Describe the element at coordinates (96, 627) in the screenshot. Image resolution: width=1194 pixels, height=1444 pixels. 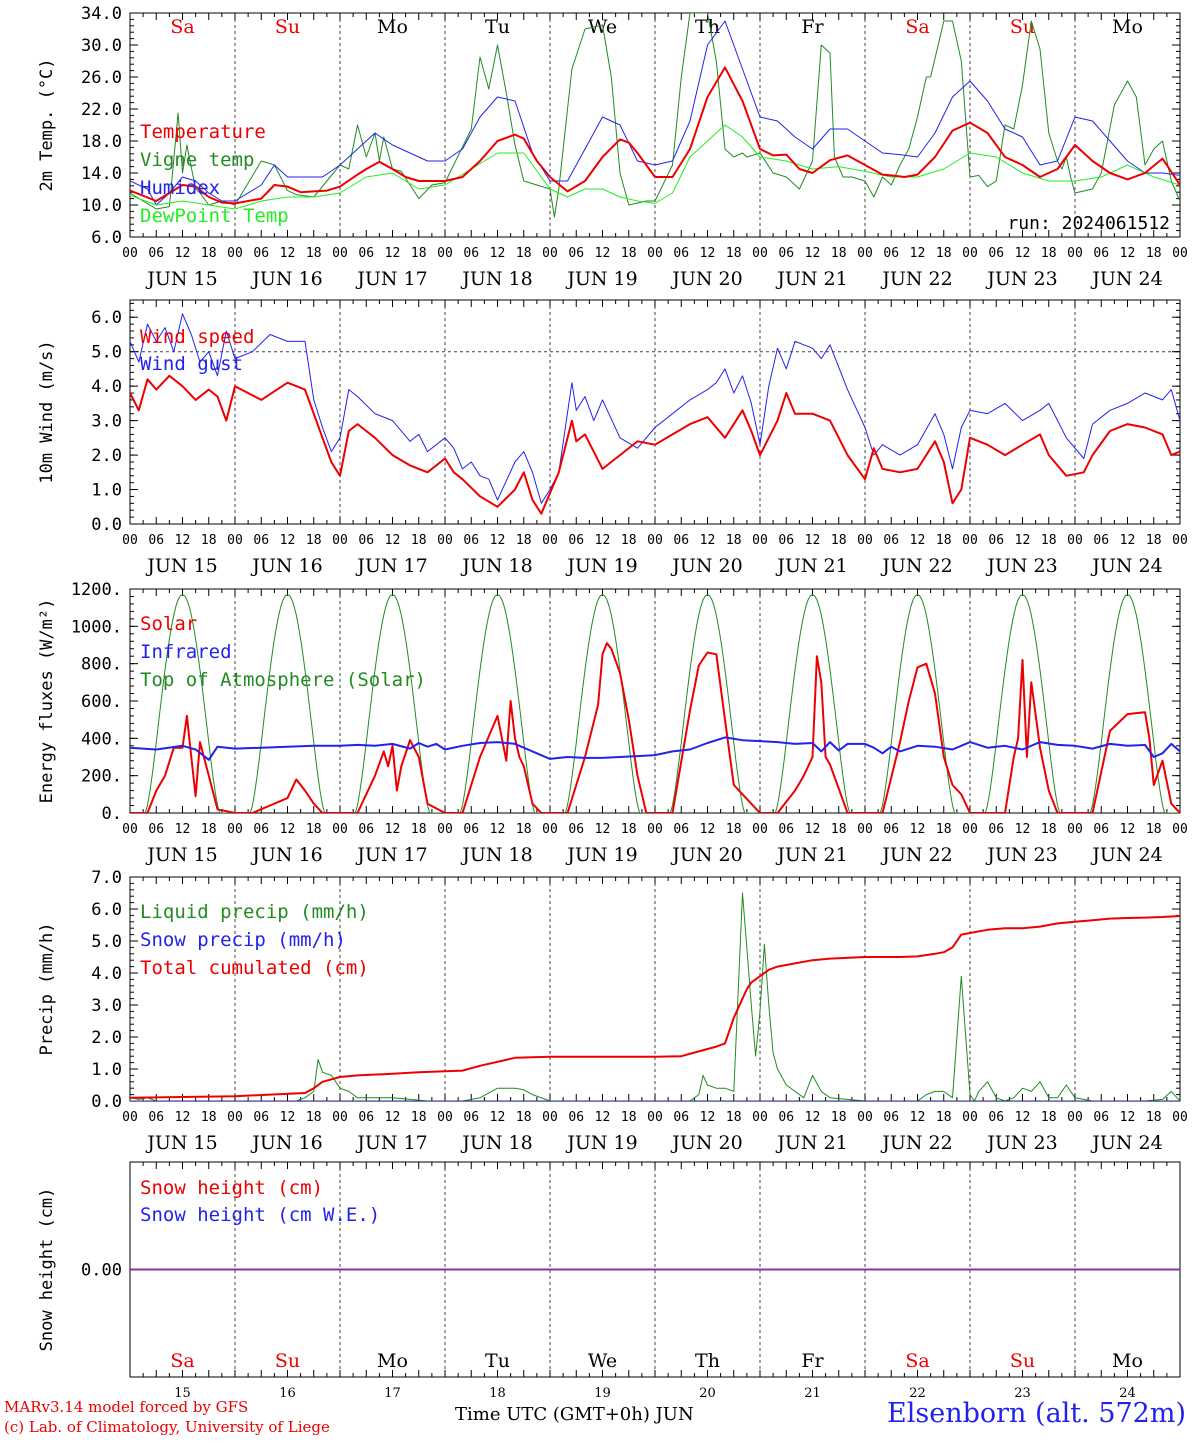
I see `y-tick-label: 1000.` at that location.